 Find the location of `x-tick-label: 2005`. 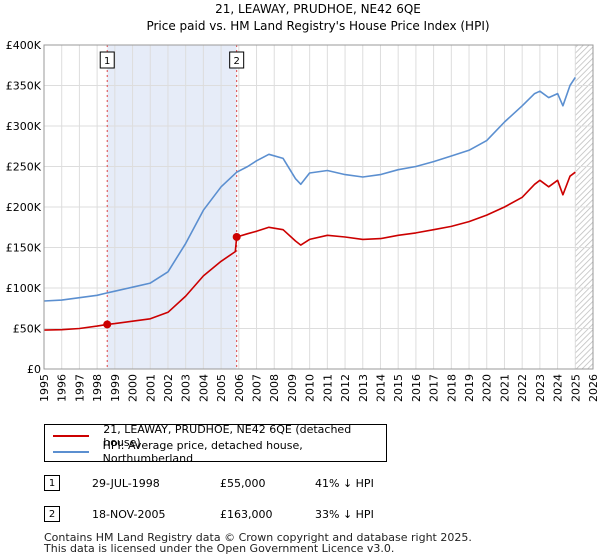

x-tick-label: 2005 is located at coordinates (221, 388).